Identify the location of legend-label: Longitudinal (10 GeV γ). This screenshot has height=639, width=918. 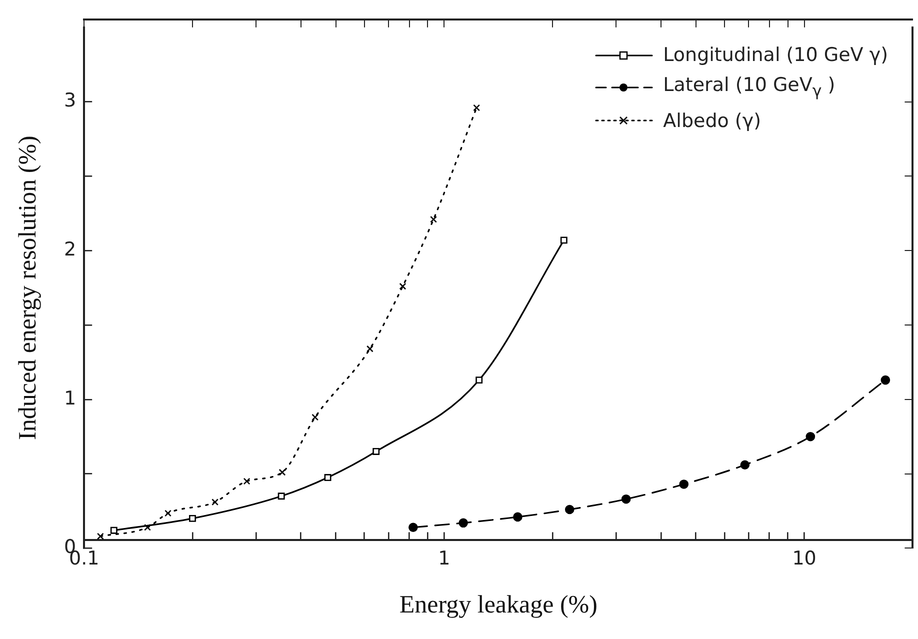
(775, 55).